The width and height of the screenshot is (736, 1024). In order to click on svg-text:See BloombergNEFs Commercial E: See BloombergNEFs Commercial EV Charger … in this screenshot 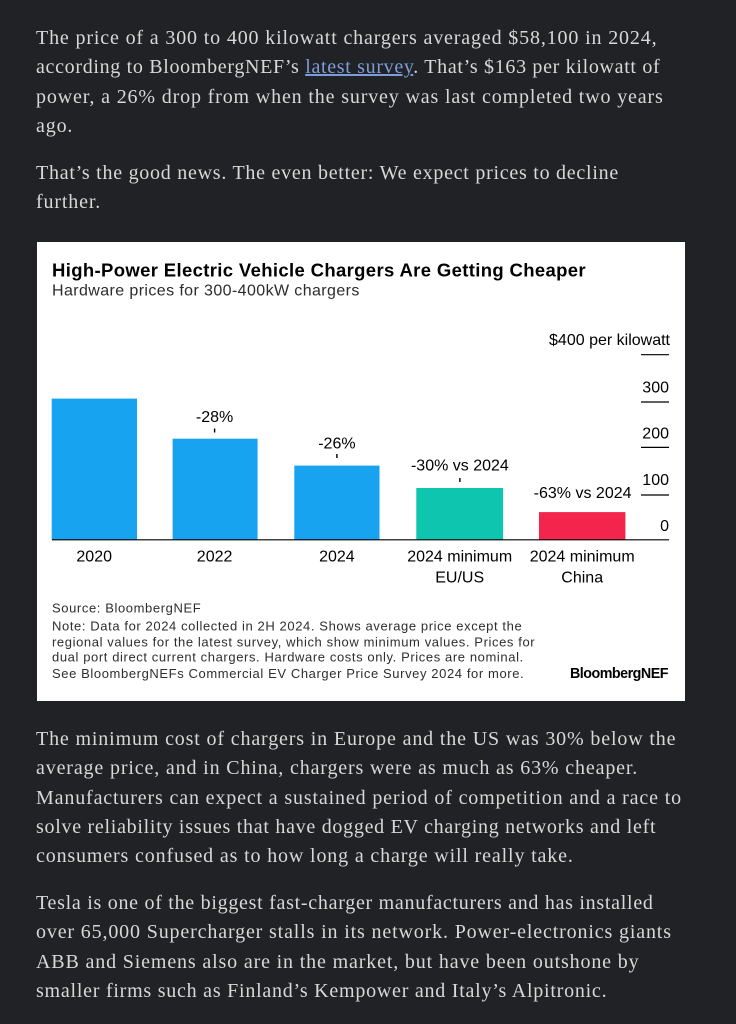, I will do `click(288, 673)`.